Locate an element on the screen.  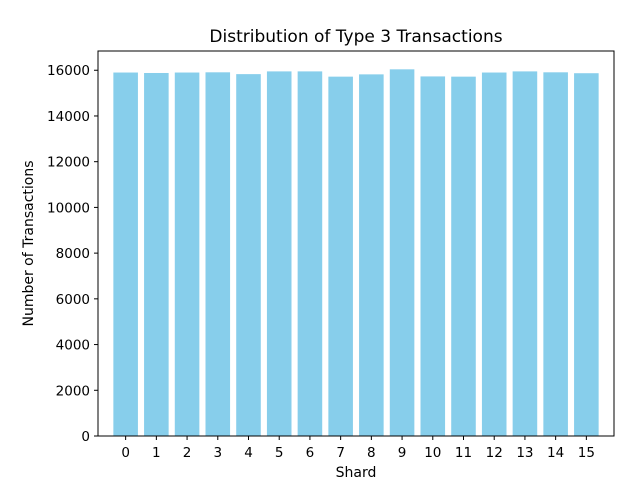
x-tick-label: 1 is located at coordinates (156, 453).